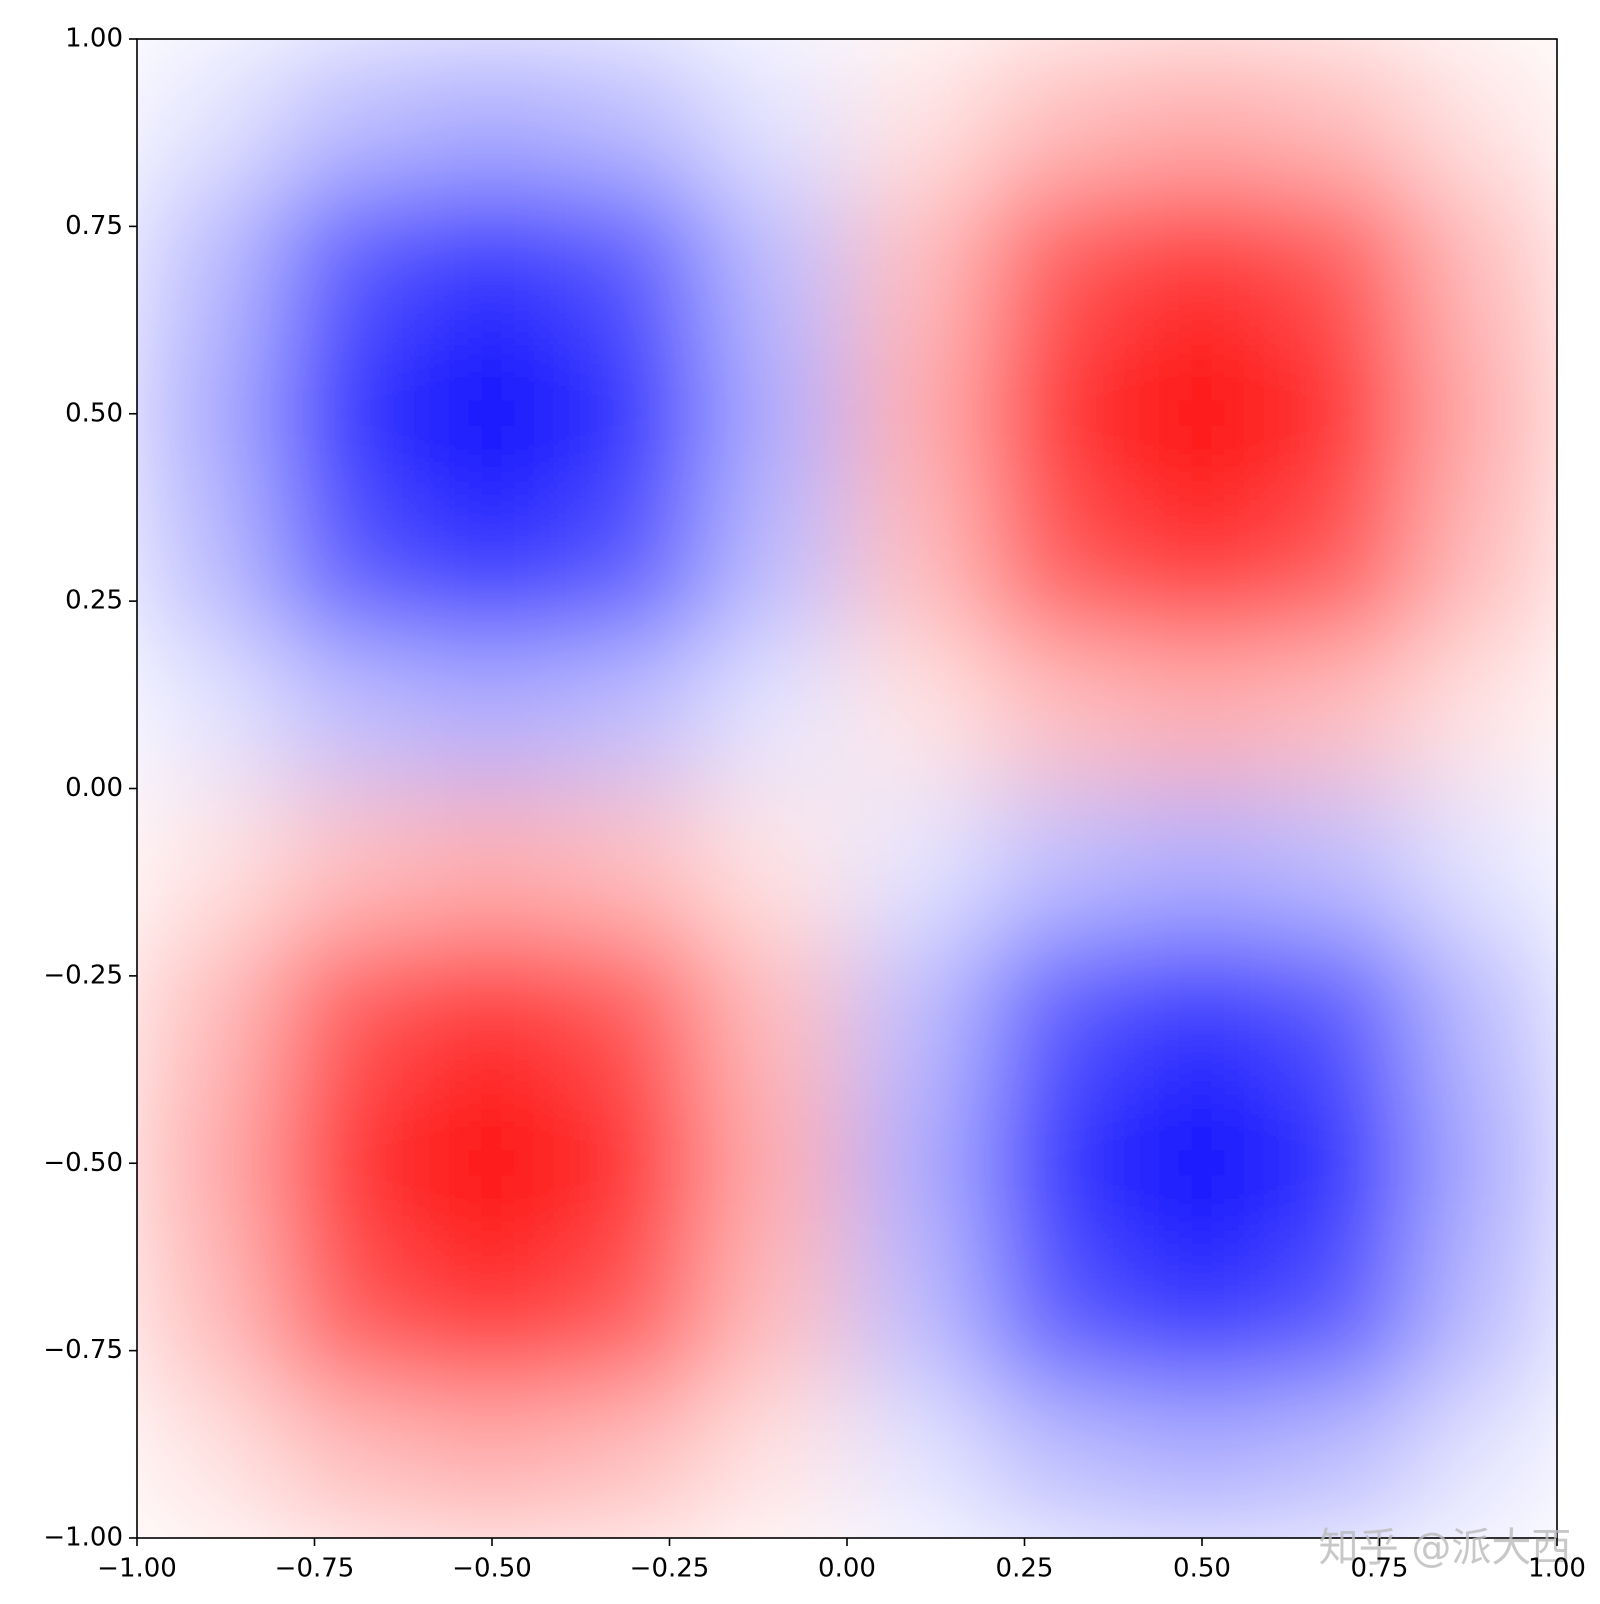 Image resolution: width=1600 pixels, height=1604 pixels. I want to click on x-tick-label: −0.75, so click(315, 1569).